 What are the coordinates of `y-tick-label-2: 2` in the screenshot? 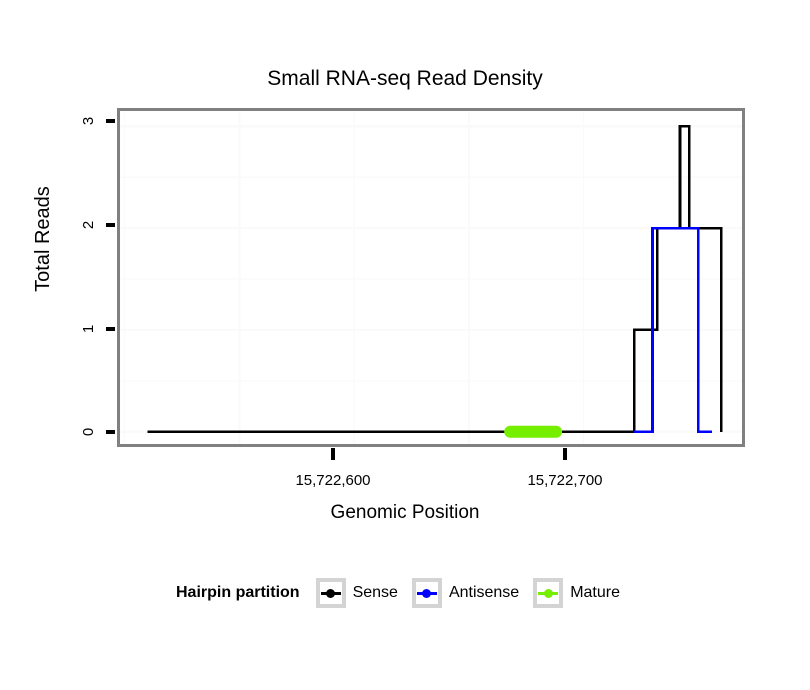 It's located at (88, 225).